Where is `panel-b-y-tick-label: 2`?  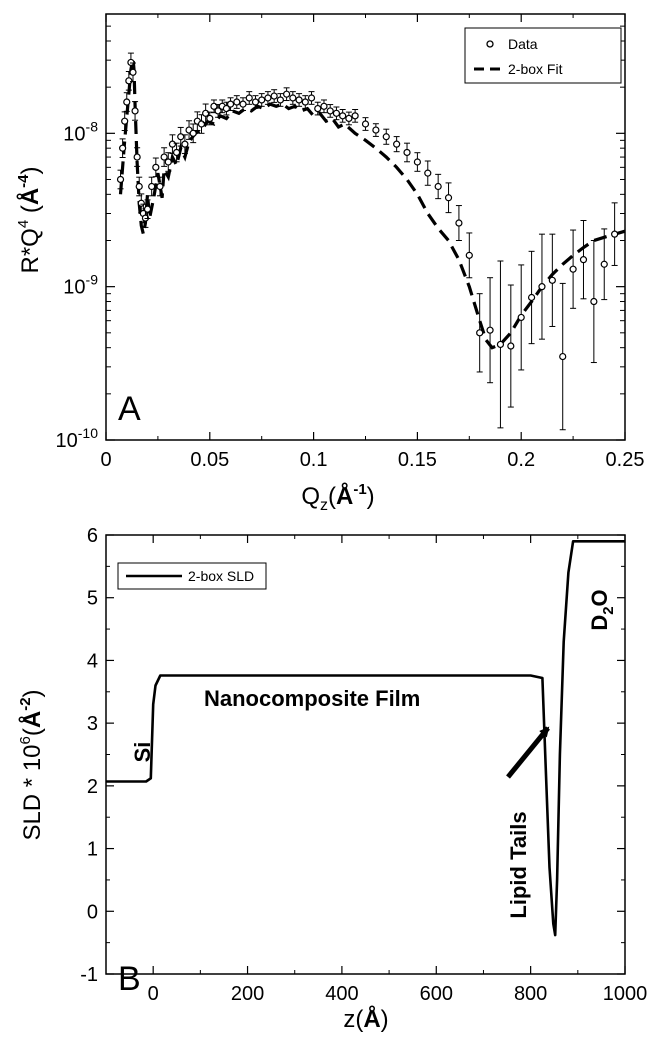 panel-b-y-tick-label: 2 is located at coordinates (92, 787).